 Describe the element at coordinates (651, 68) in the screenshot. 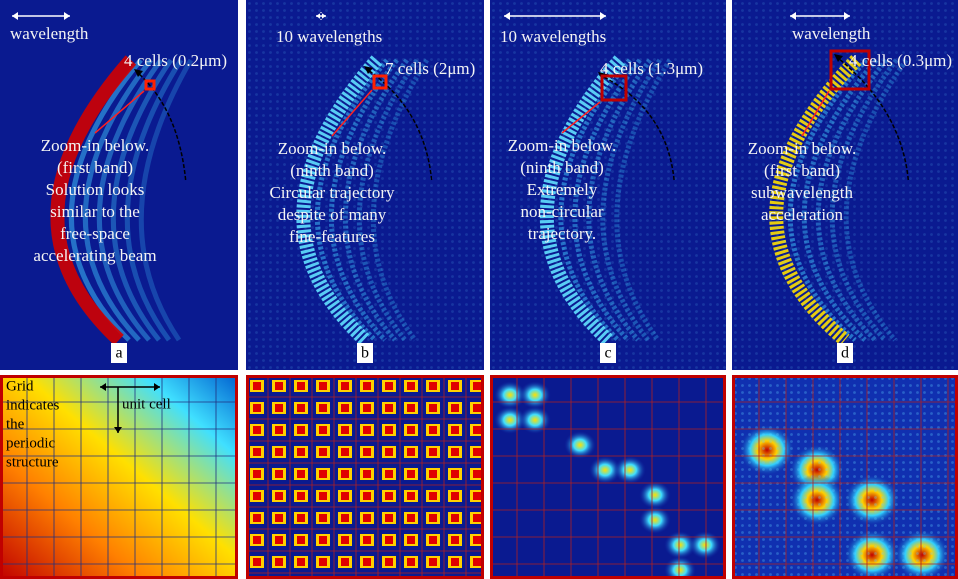

I see `cells-label: 4 cells (1.3μm)` at that location.